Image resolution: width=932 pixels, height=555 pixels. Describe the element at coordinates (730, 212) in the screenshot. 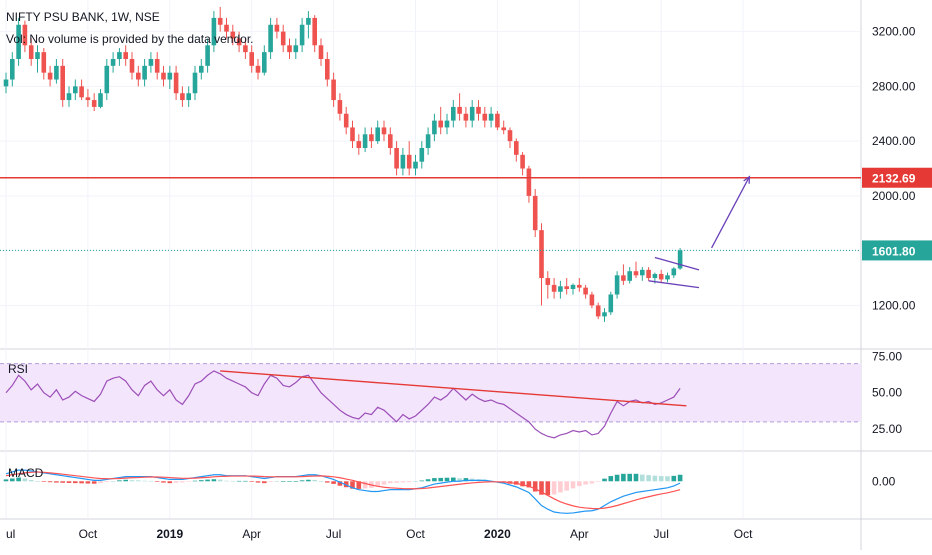

I see `projection-arrow` at that location.